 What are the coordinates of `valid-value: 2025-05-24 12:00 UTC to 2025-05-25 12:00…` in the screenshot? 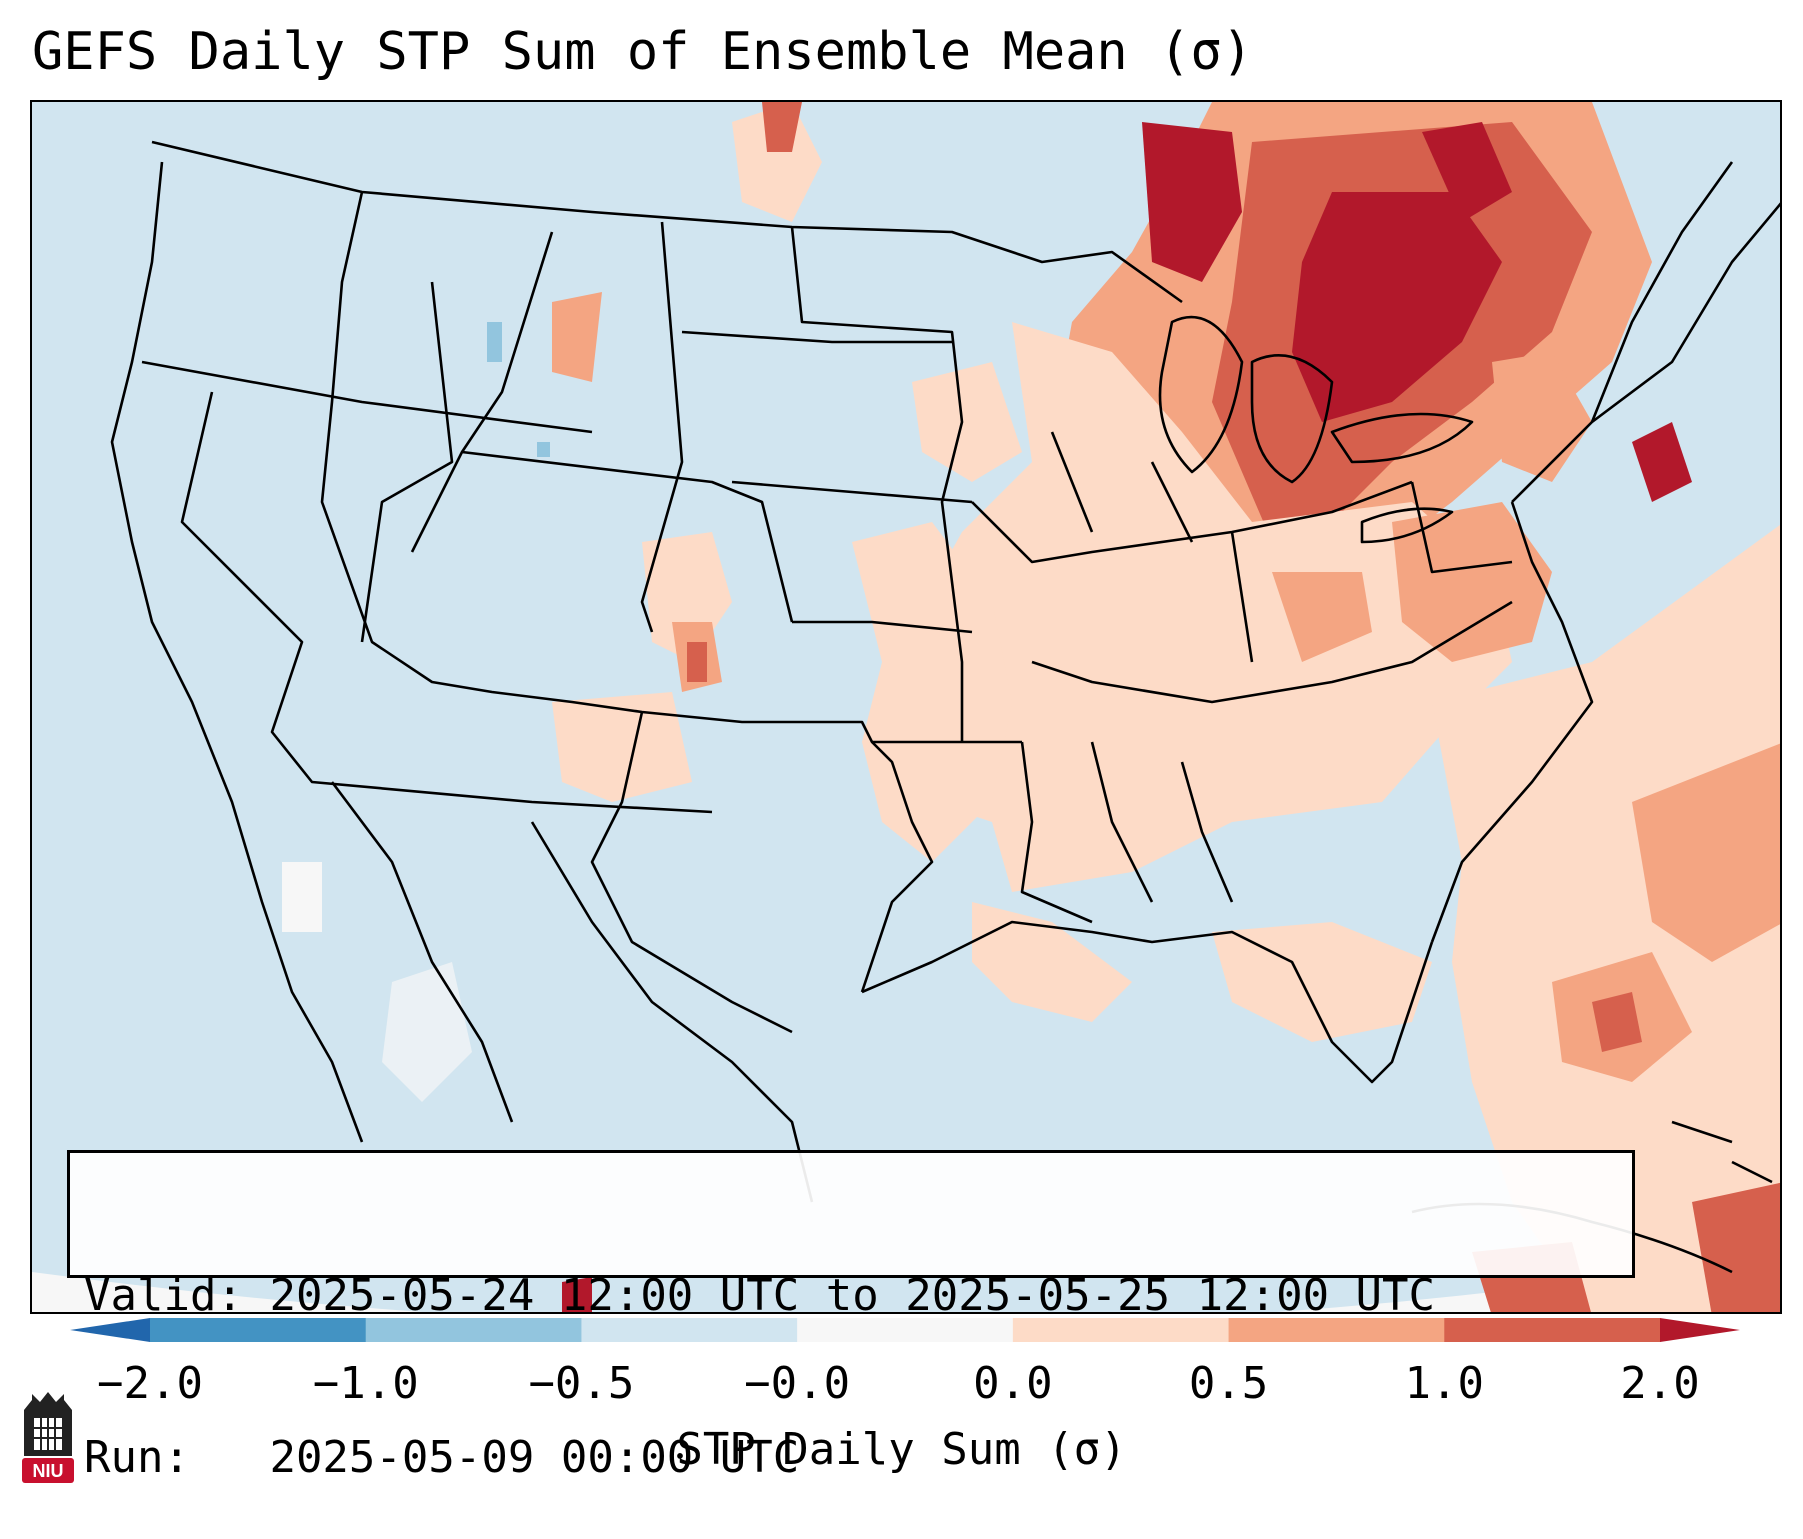 It's located at (852, 1295).